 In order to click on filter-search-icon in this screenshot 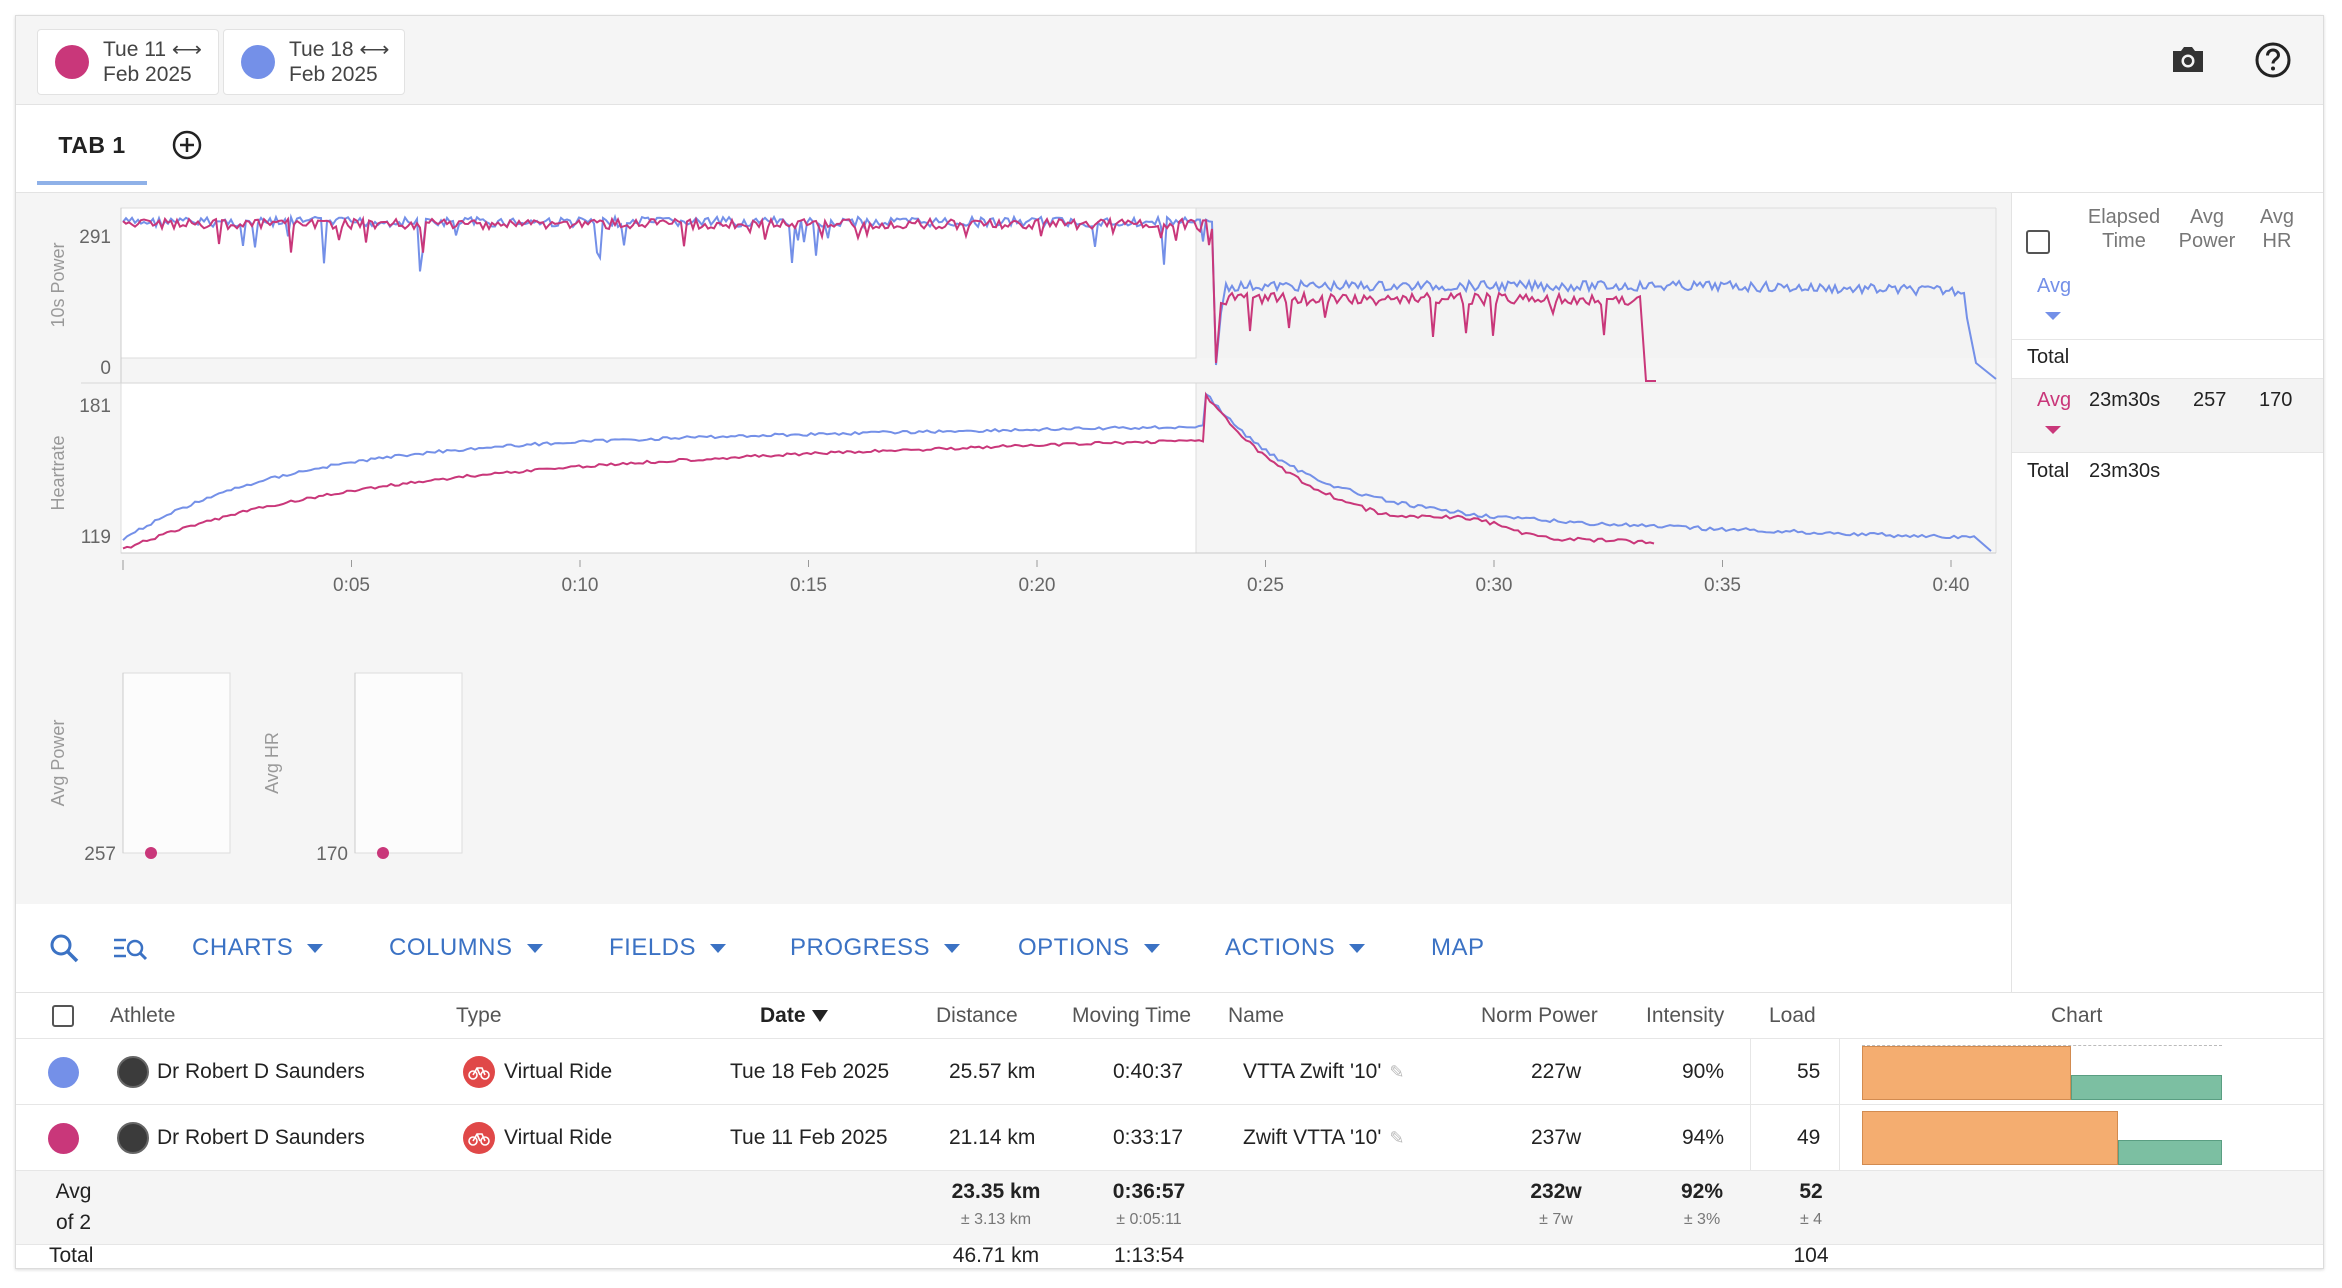, I will do `click(130, 948)`.